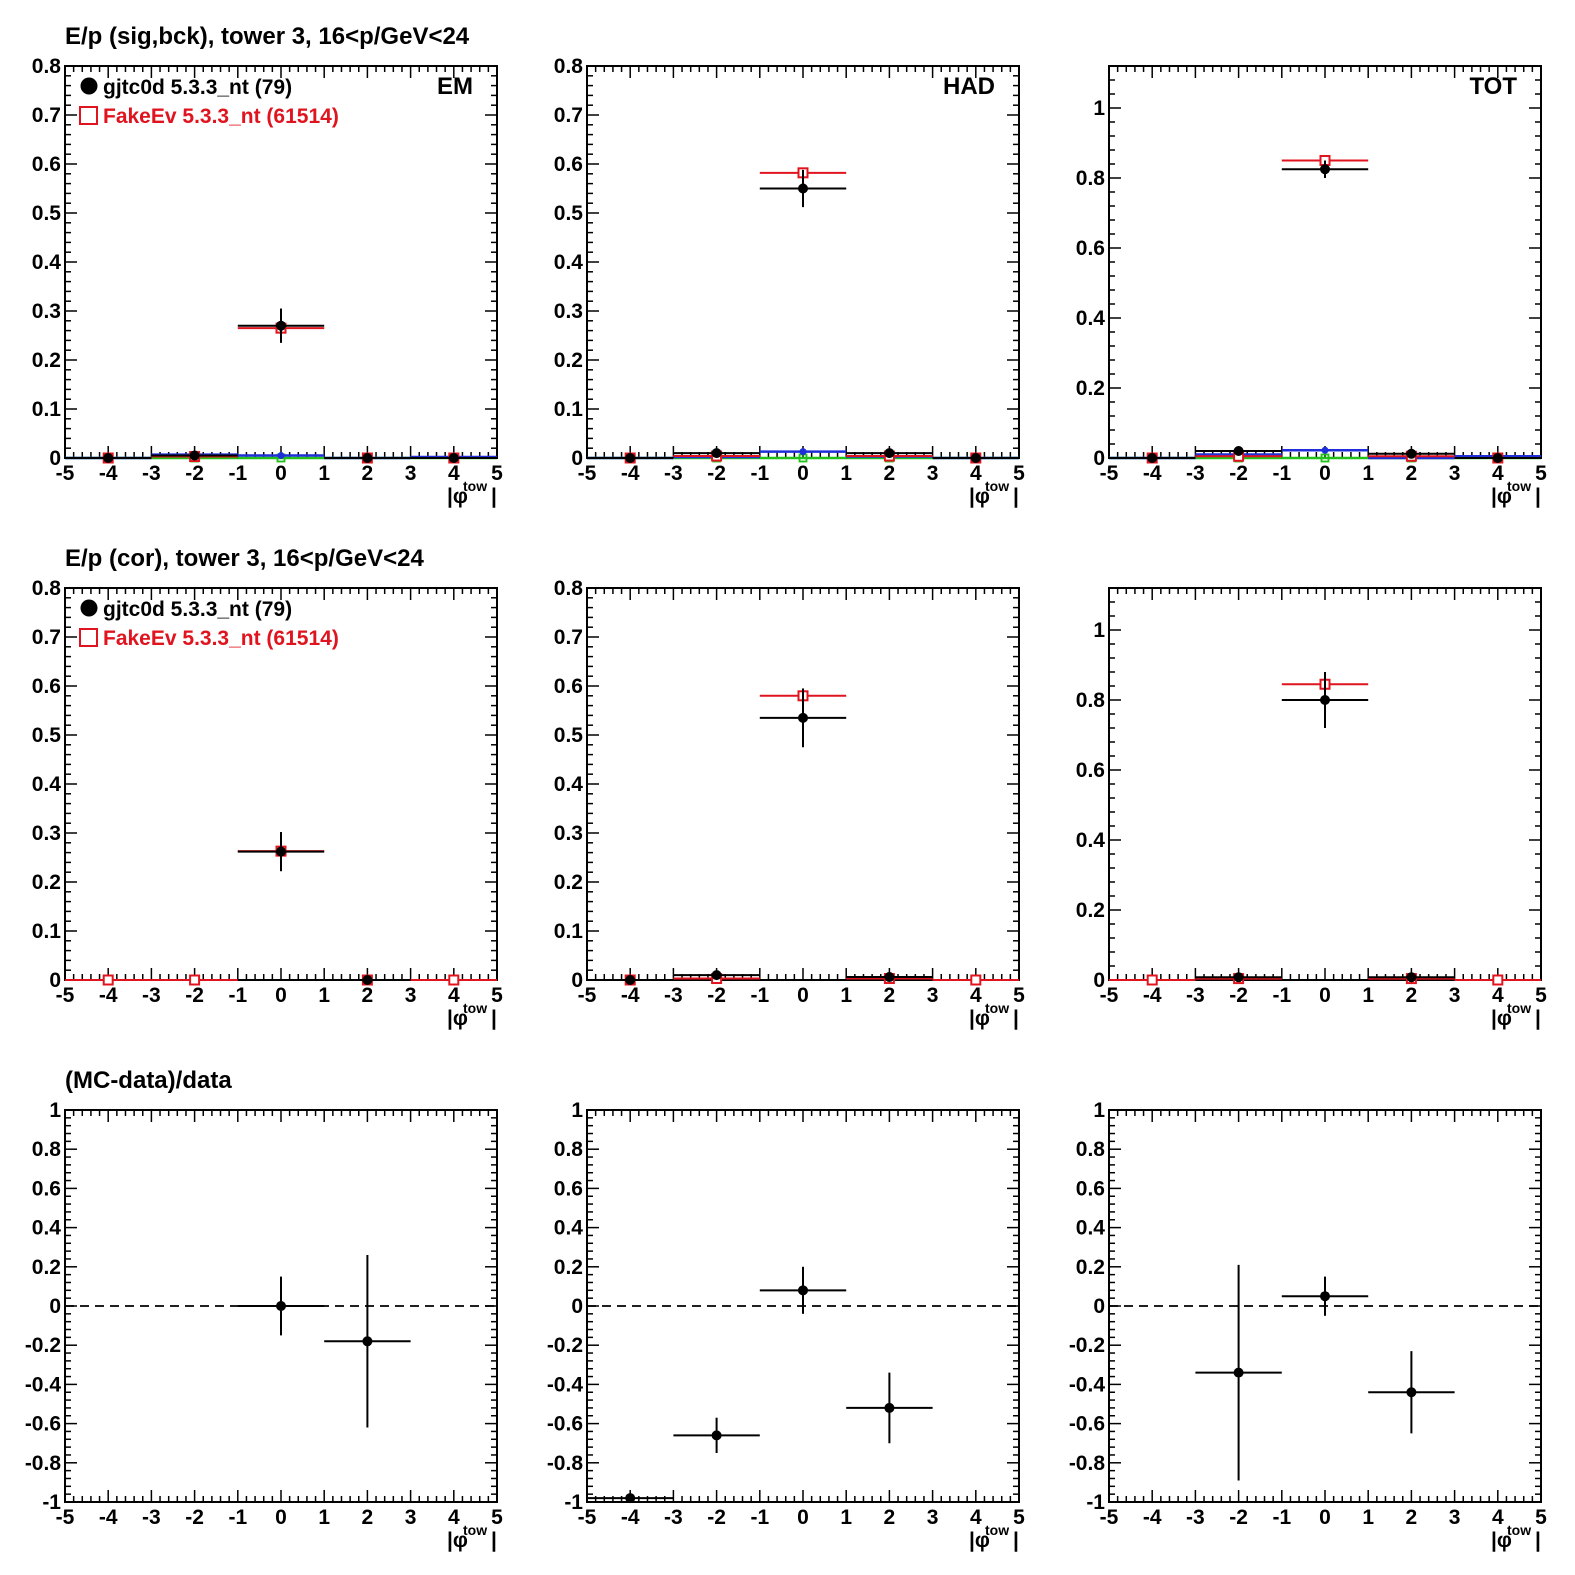  Describe the element at coordinates (573, 1502) in the screenshot. I see `y-tick-label: -1` at that location.